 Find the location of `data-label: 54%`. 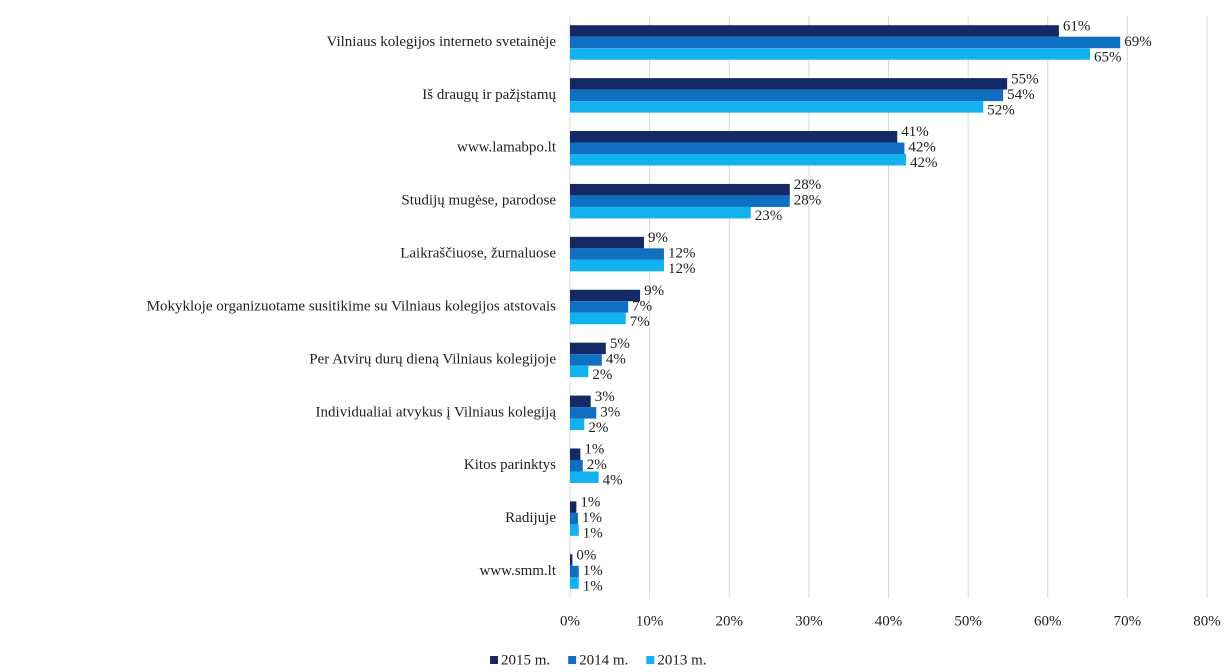

data-label: 54% is located at coordinates (1020, 95).